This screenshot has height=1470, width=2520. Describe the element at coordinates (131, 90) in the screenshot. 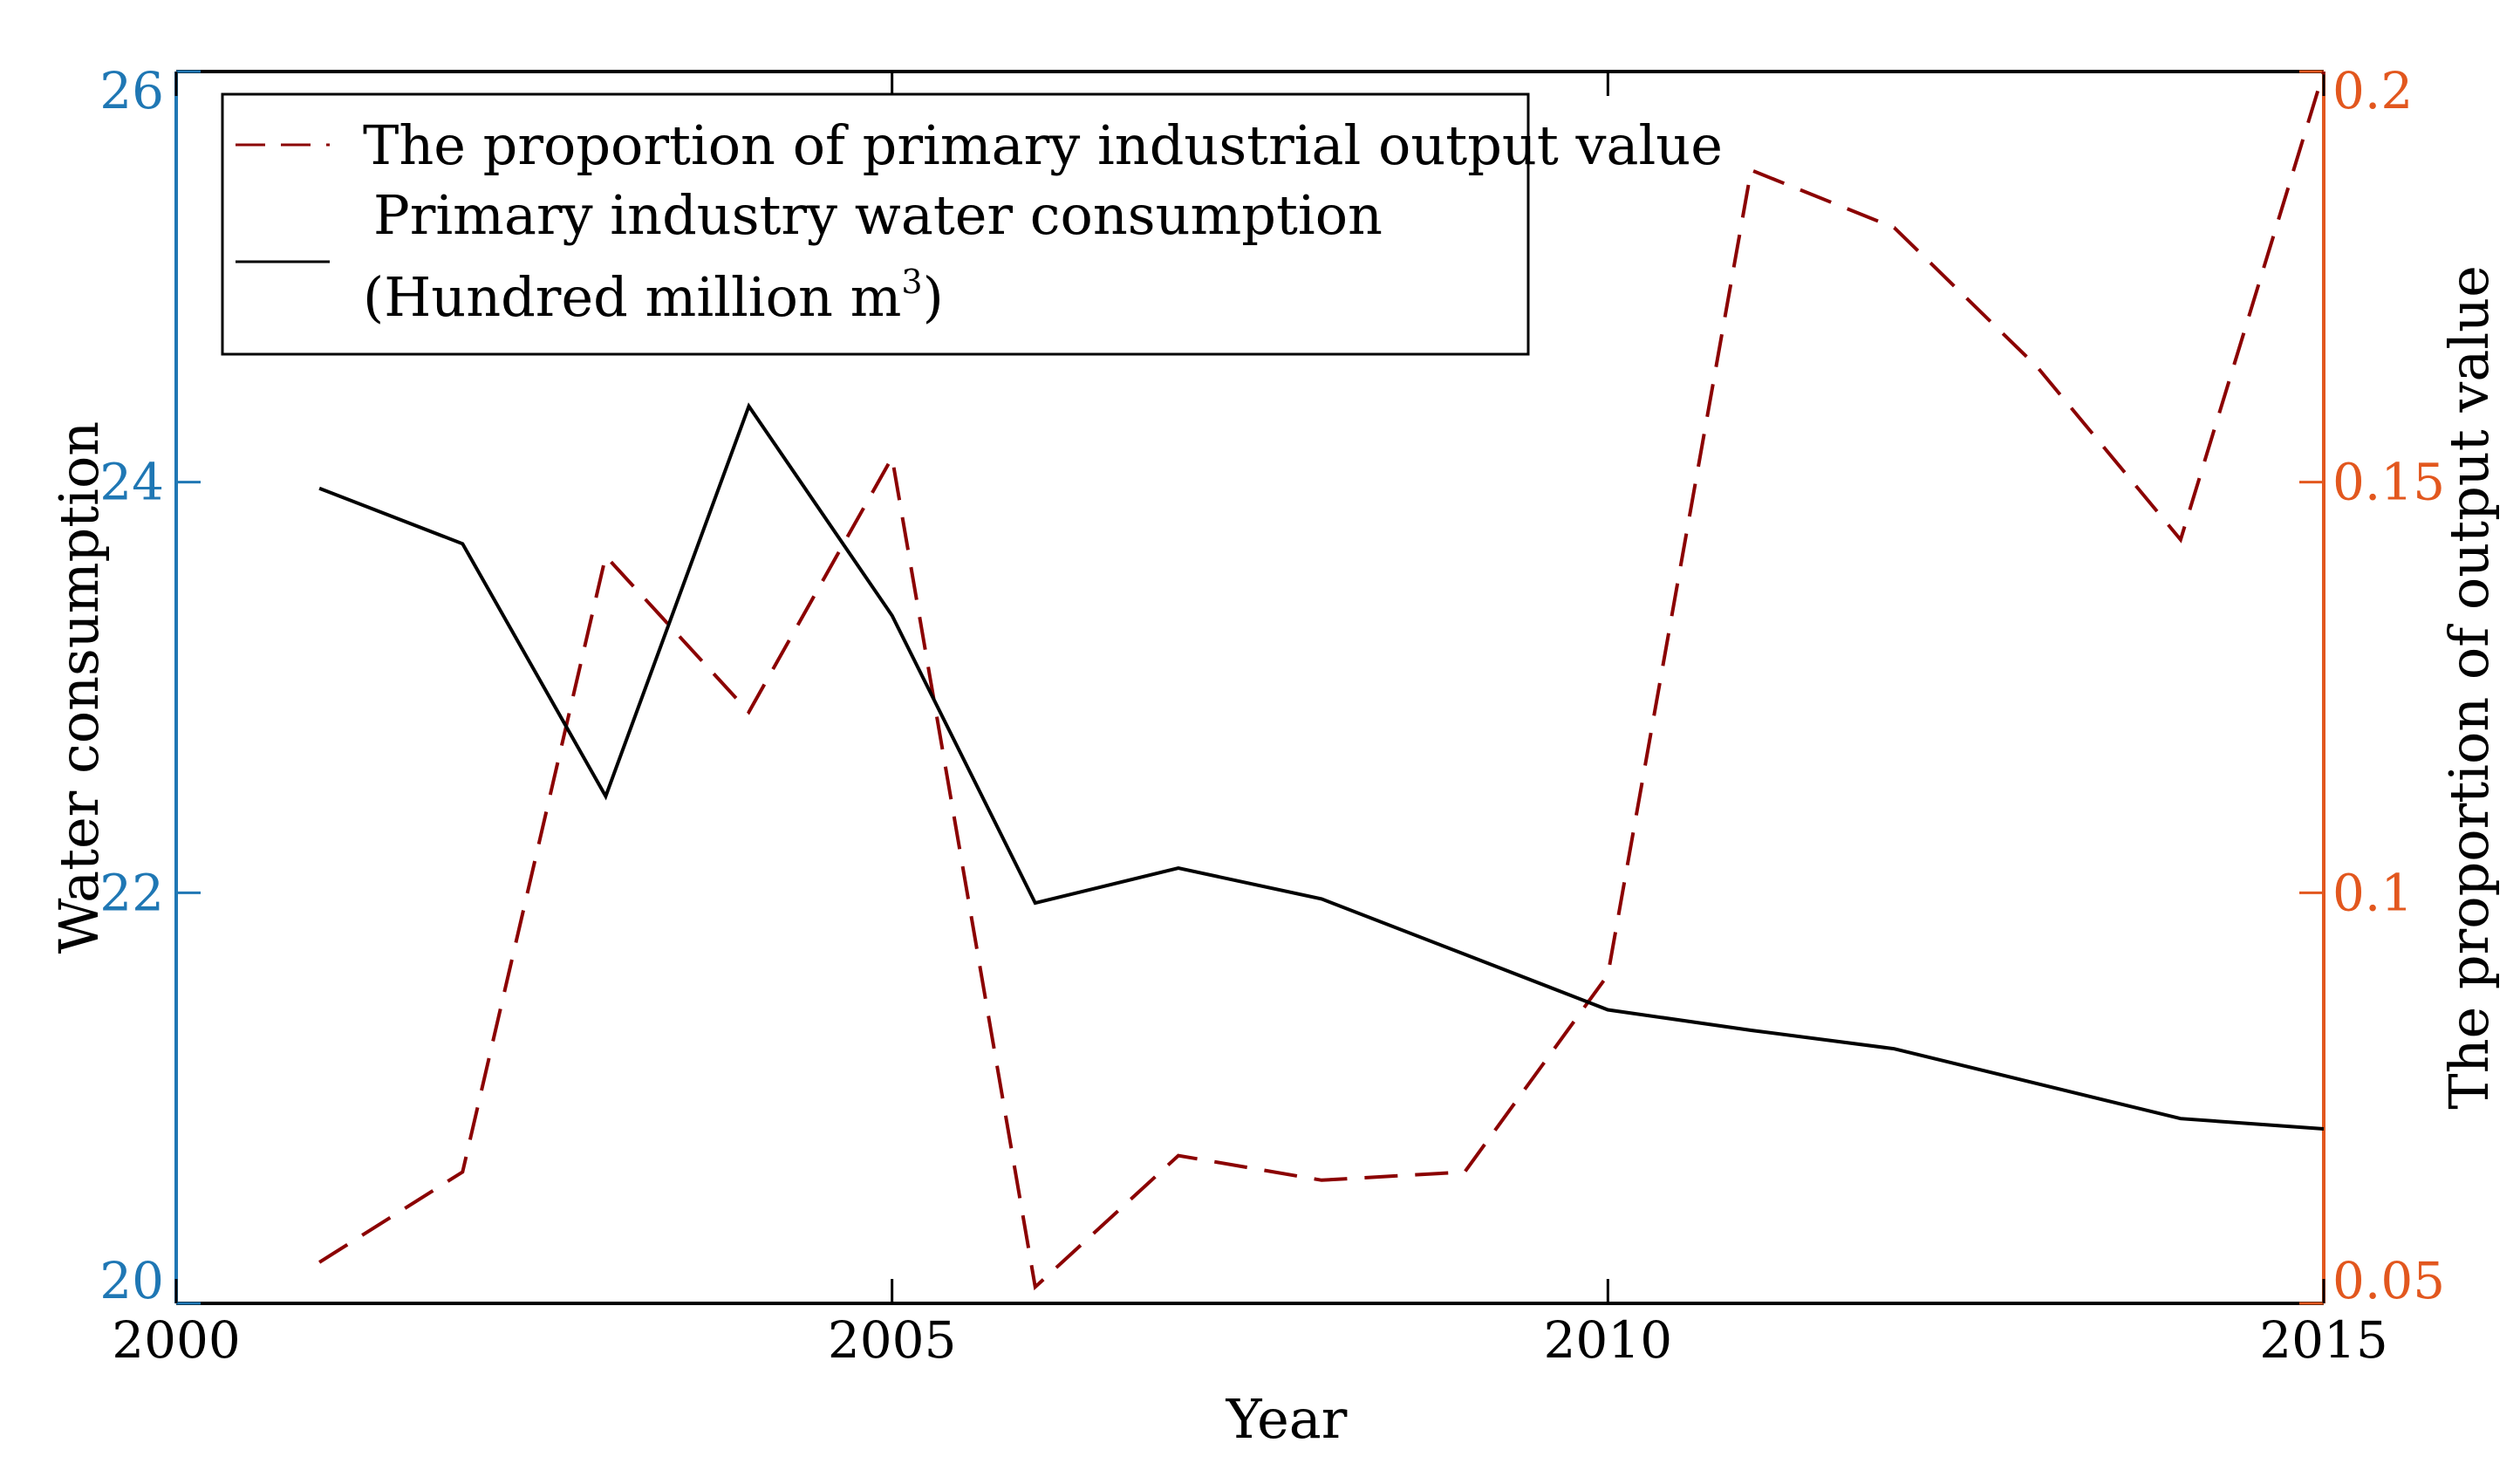

I see `left-tick-label: 26` at that location.